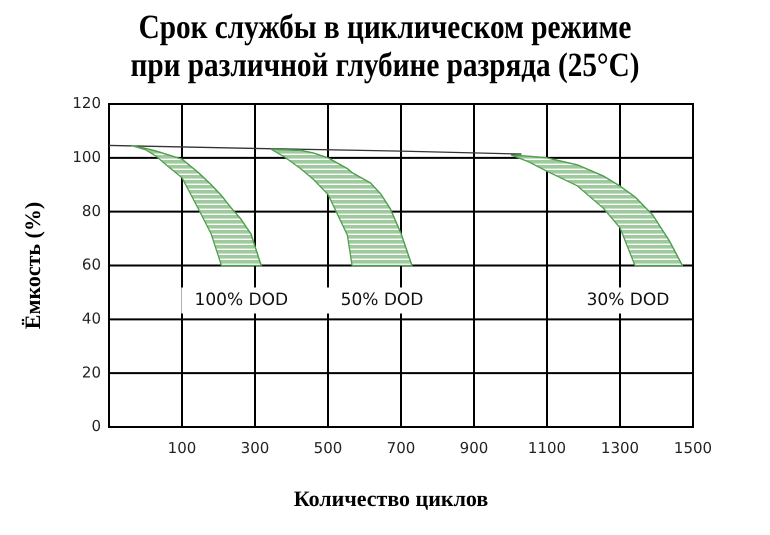  I want to click on series-label: 50% DOD, so click(382, 300).